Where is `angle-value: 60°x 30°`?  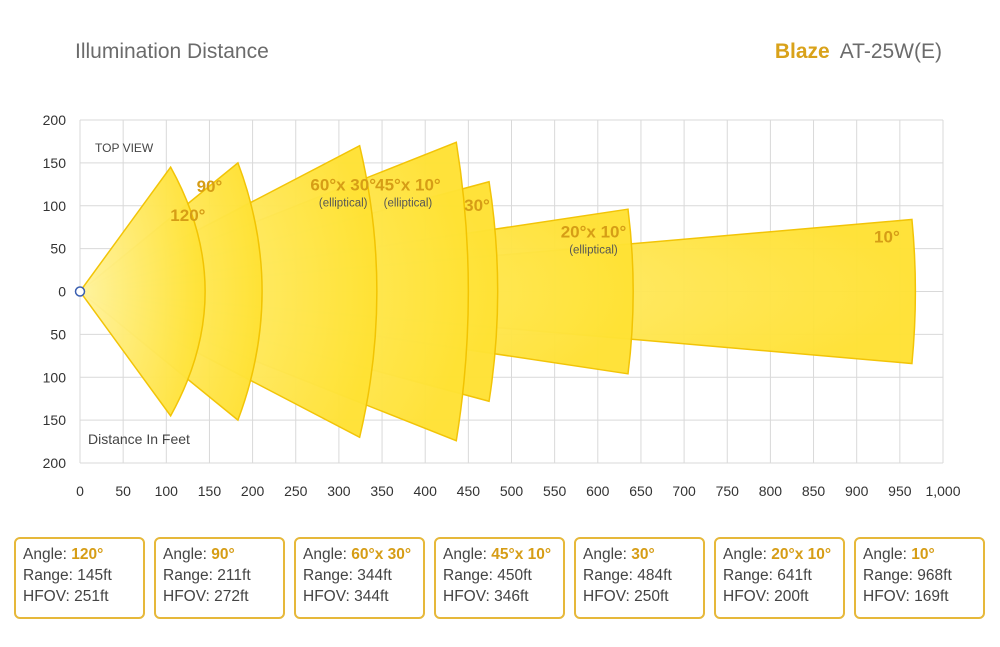
angle-value: 60°x 30° is located at coordinates (381, 554).